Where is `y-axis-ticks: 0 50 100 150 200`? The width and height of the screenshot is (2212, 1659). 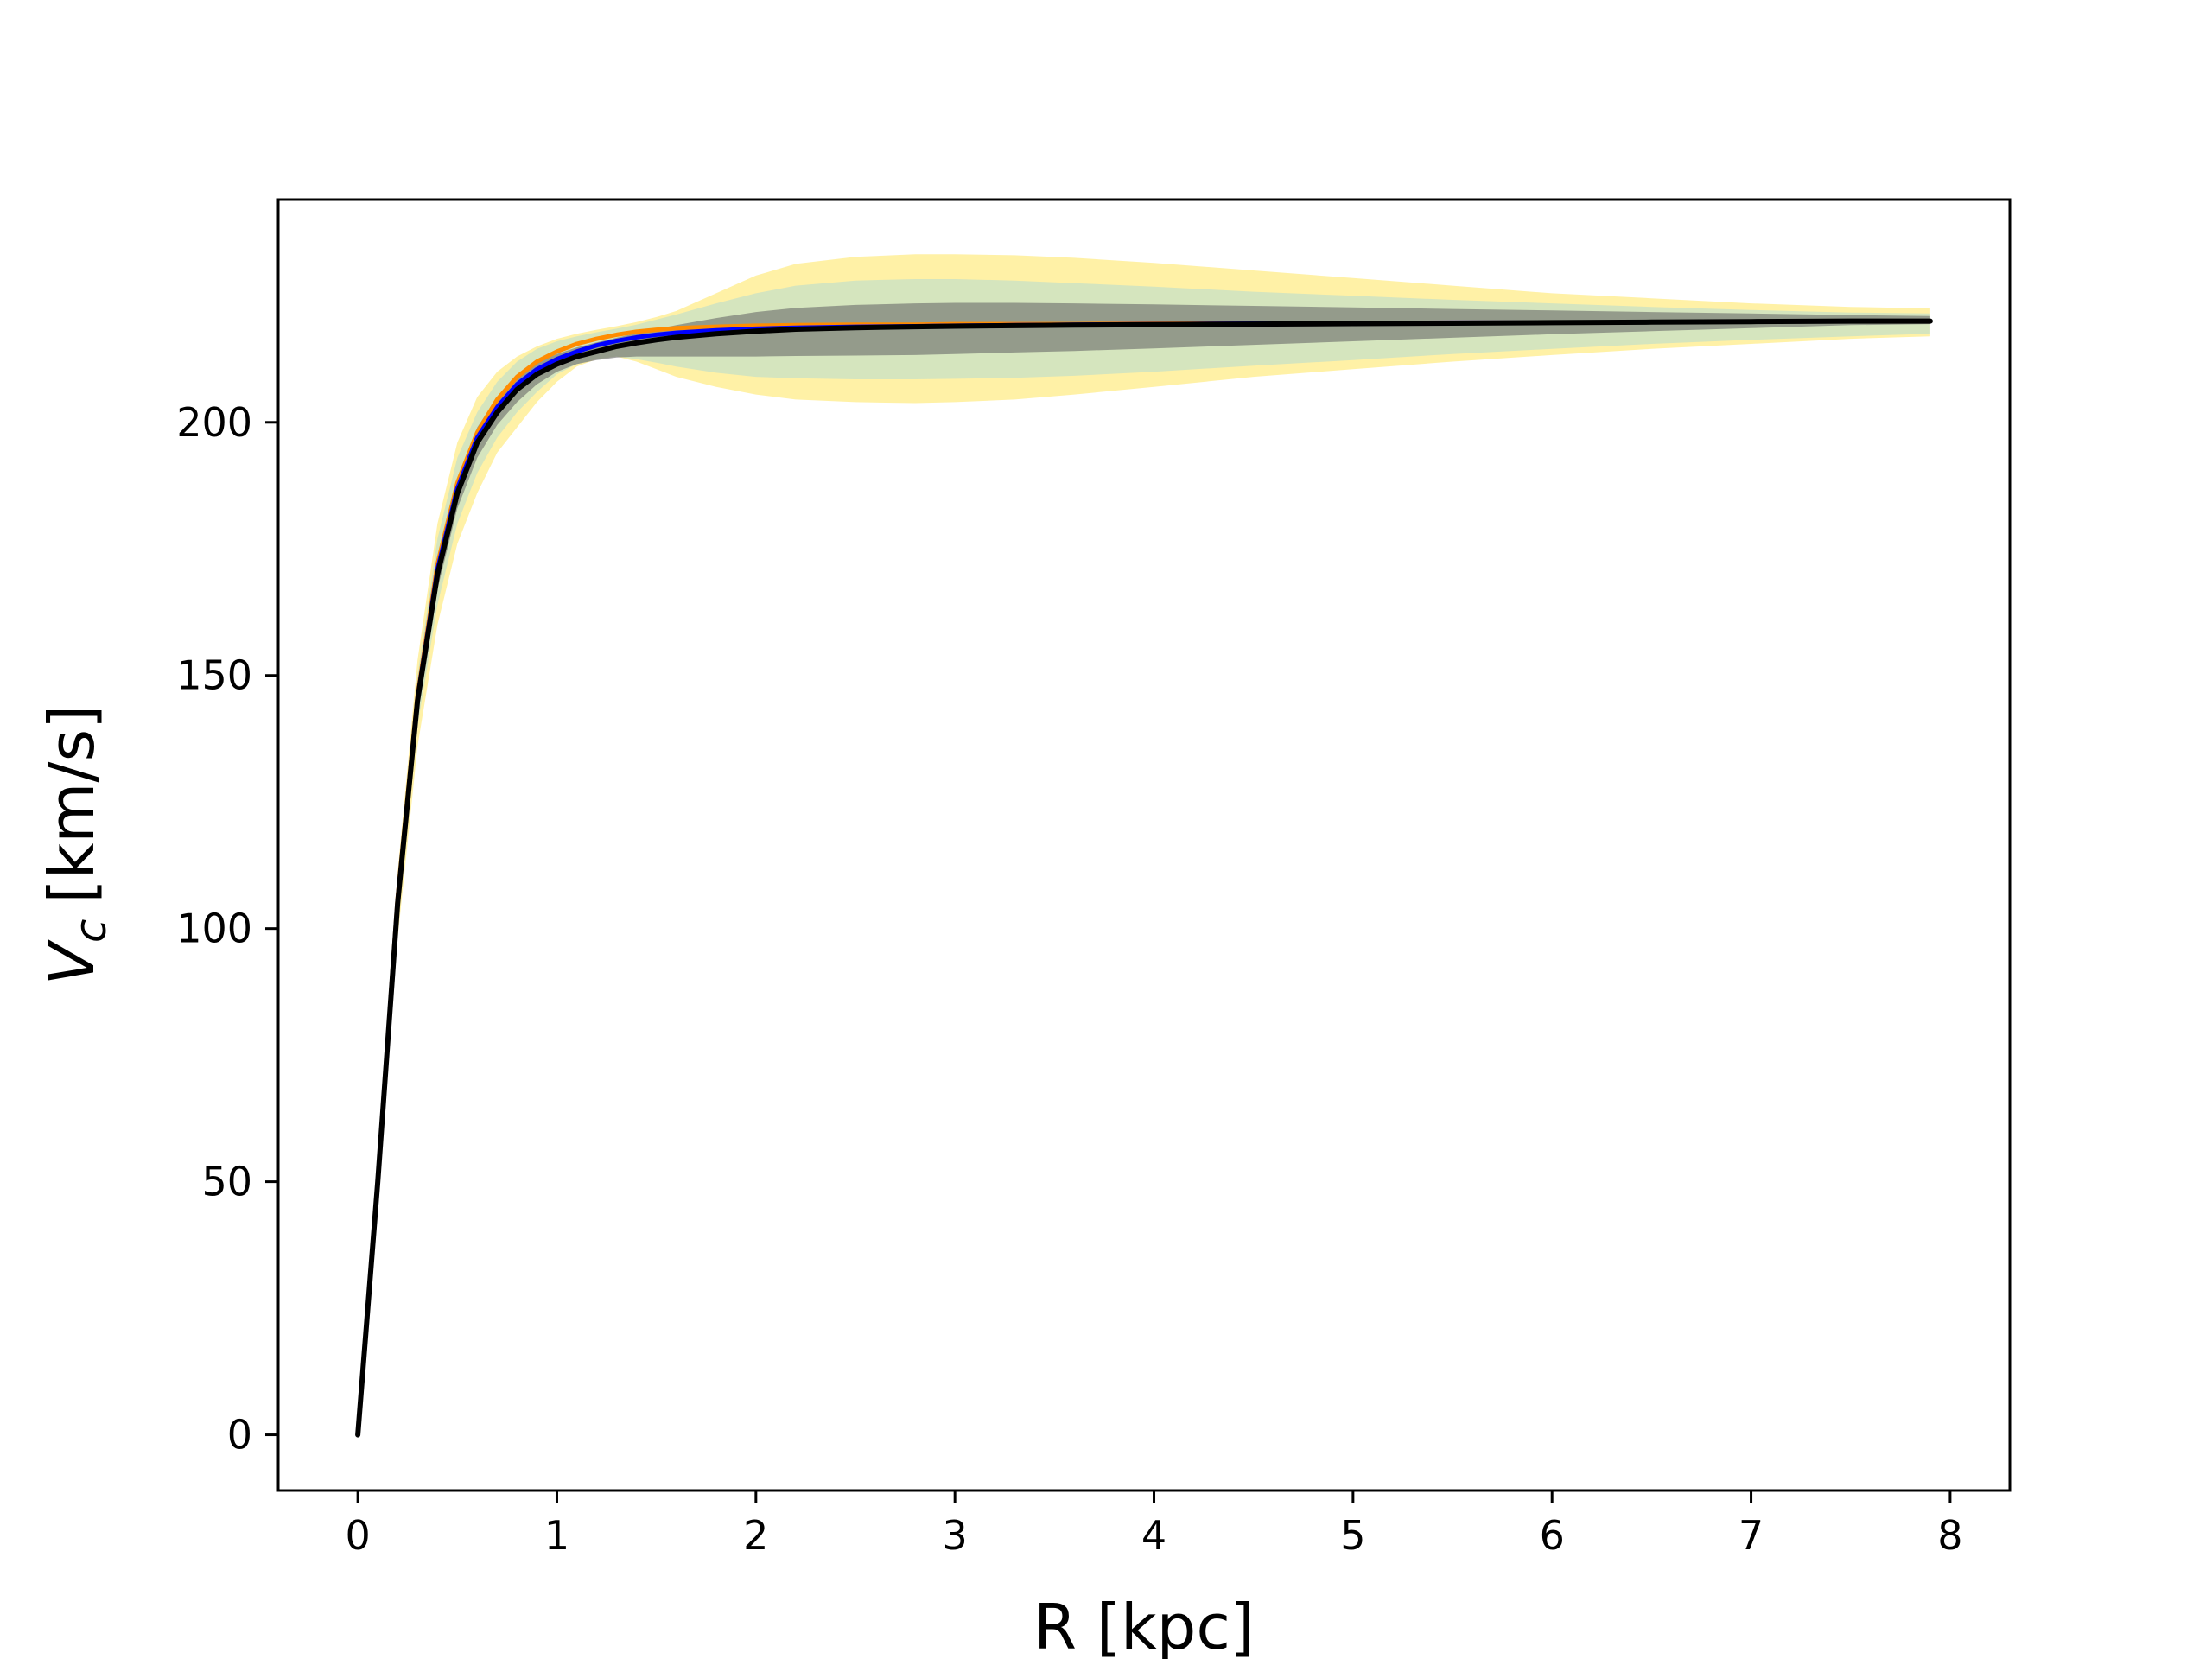
y-axis-ticks: 0 50 100 150 200 is located at coordinates (227, 929).